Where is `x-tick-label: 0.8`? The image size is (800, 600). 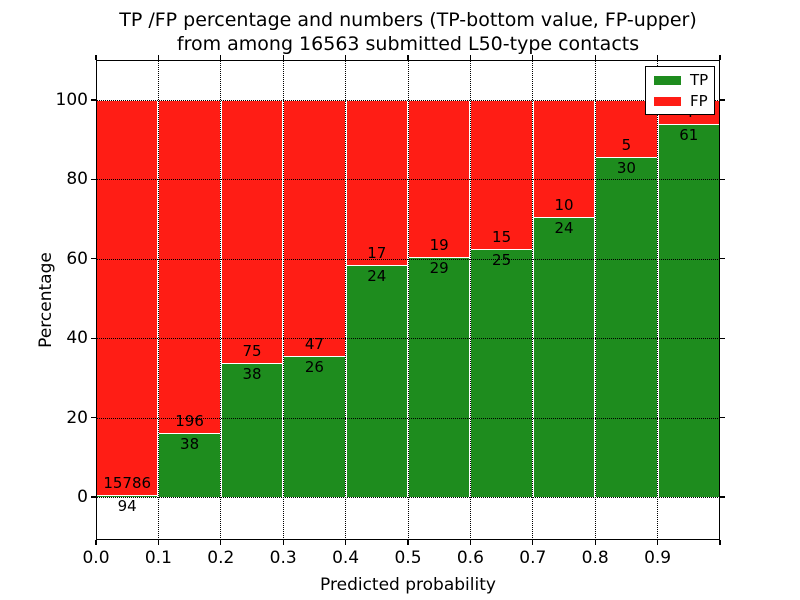 x-tick-label: 0.8 is located at coordinates (595, 558).